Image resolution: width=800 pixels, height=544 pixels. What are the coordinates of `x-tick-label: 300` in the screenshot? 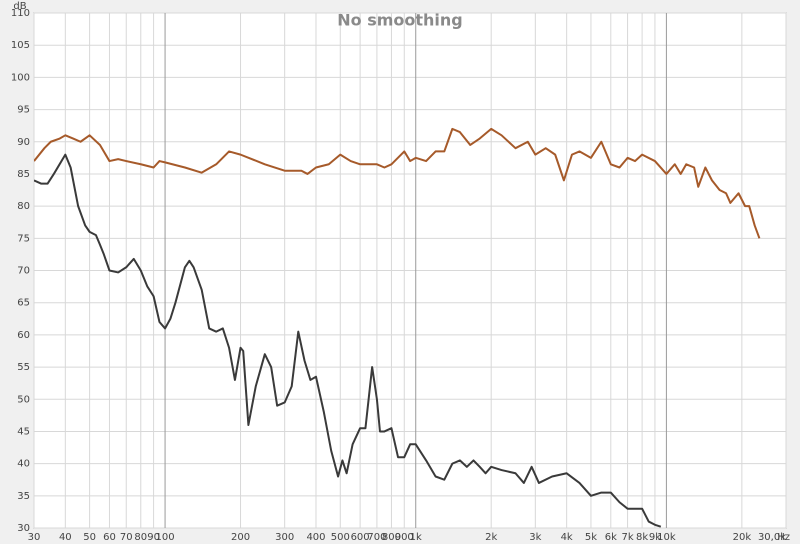 It's located at (284, 537).